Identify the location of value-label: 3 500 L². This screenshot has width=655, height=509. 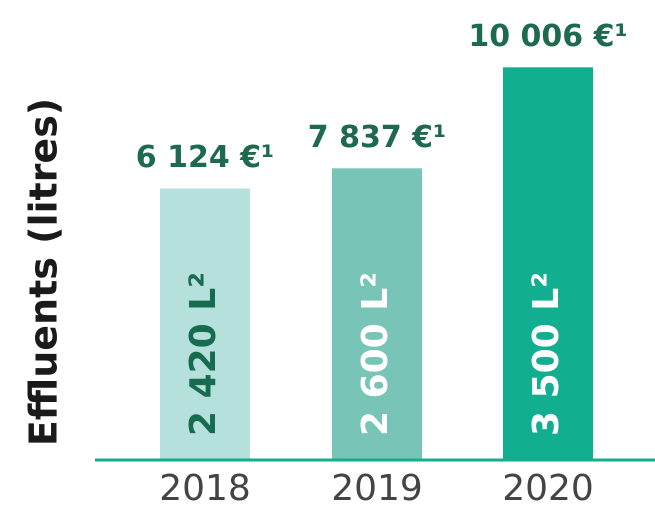
(546, 354).